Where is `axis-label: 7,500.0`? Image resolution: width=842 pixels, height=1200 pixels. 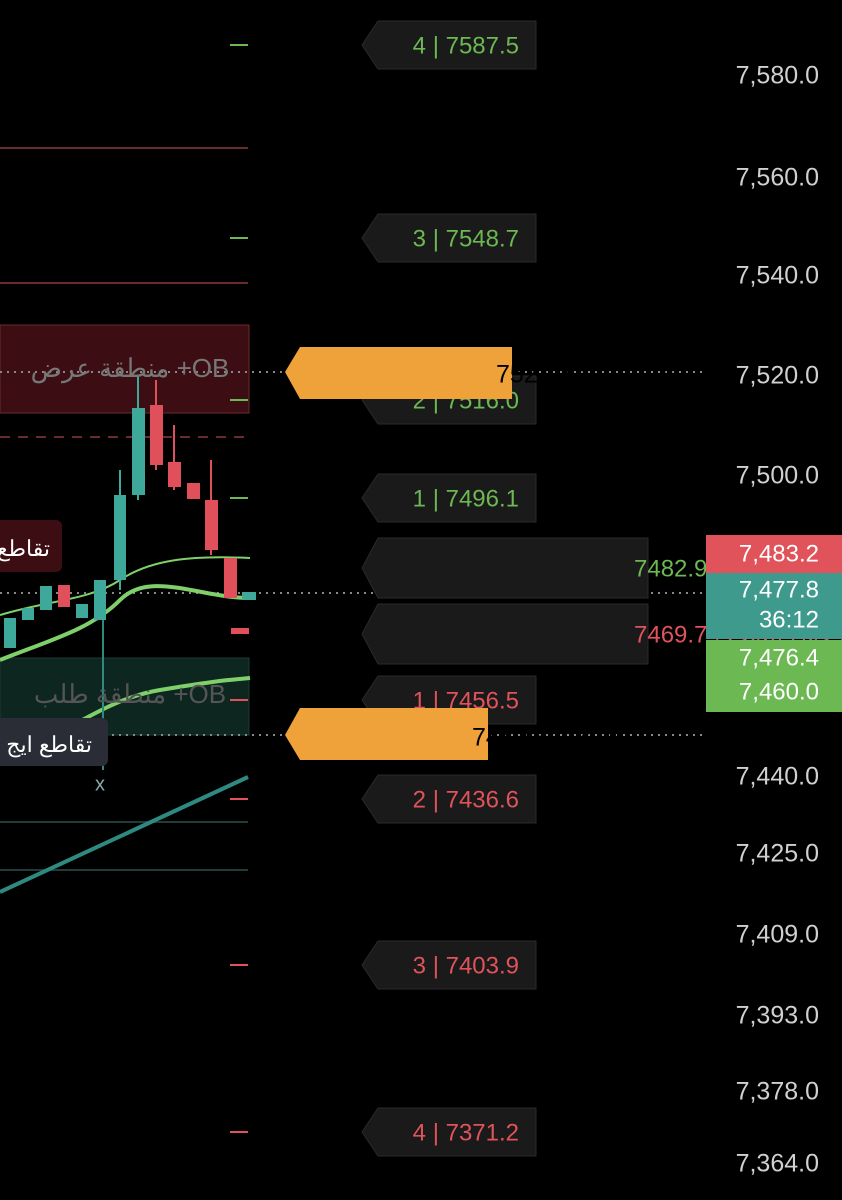
axis-label: 7,500.0 is located at coordinates (777, 476).